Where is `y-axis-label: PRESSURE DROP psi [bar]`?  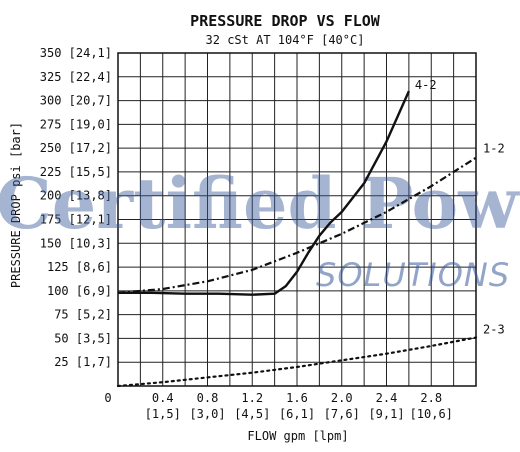
y-axis-label: PRESSURE DROP psi [bar] is located at coordinates (16, 205).